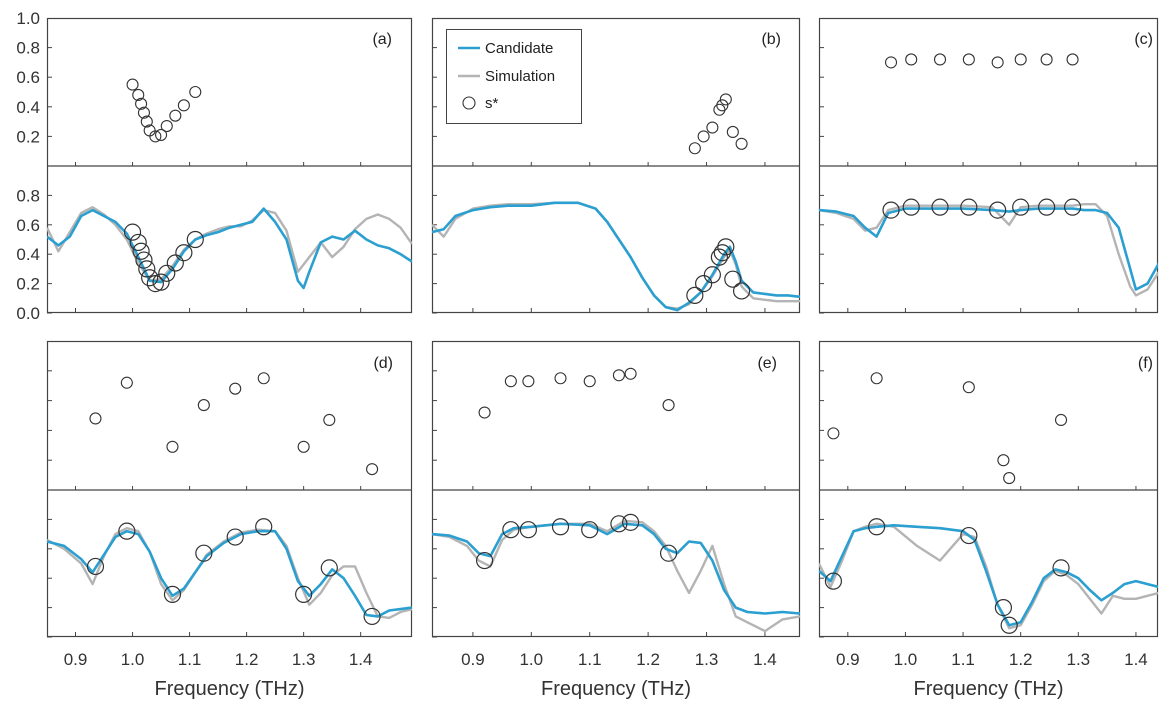  Describe the element at coordinates (765, 659) in the screenshot. I see `panel-e-xtick-label: 1.4` at that location.